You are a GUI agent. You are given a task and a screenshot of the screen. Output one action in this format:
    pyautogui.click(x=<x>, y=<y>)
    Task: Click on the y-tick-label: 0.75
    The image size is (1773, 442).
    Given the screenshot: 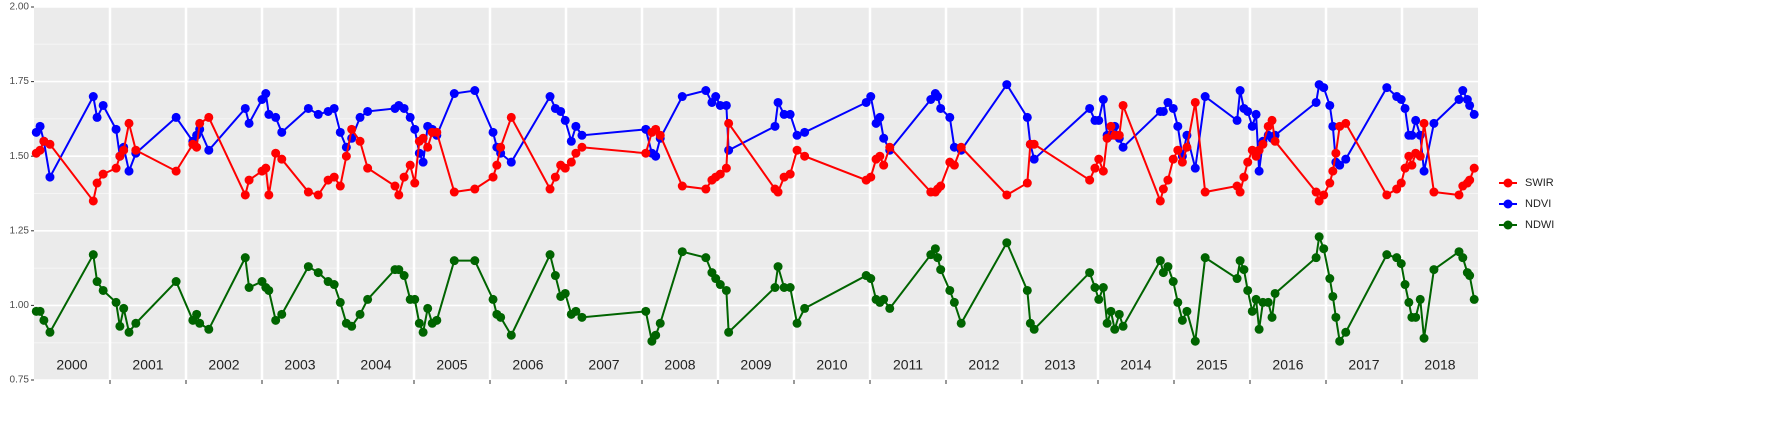 What is the action you would take?
    pyautogui.click(x=20, y=380)
    